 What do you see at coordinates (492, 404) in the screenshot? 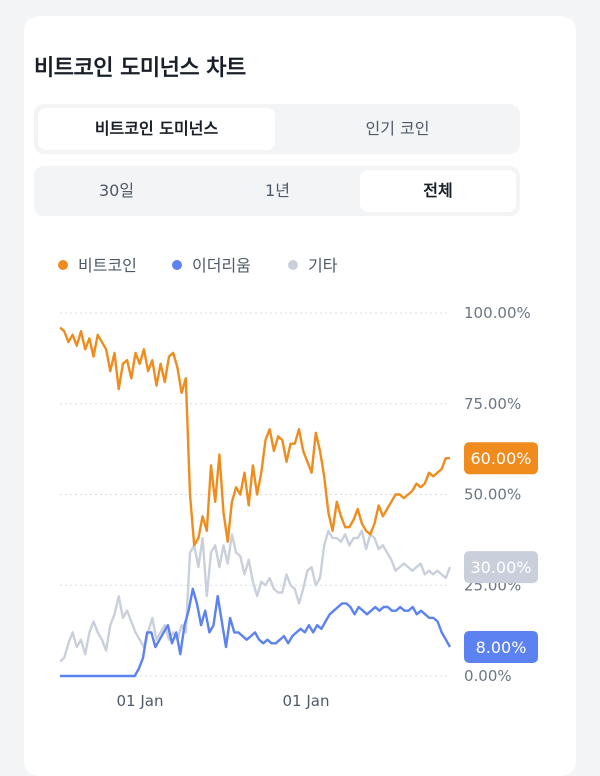
I see `y-tick-label: 75.00%` at bounding box center [492, 404].